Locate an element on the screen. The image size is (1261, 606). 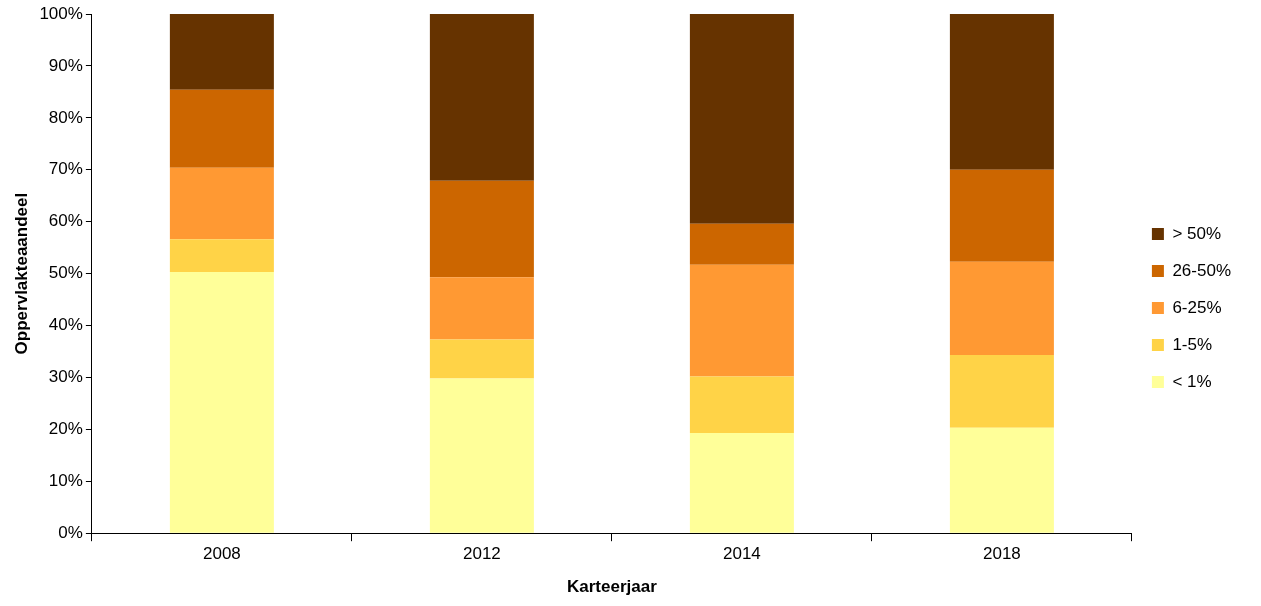
x-tick-label: 2014 is located at coordinates (741, 554).